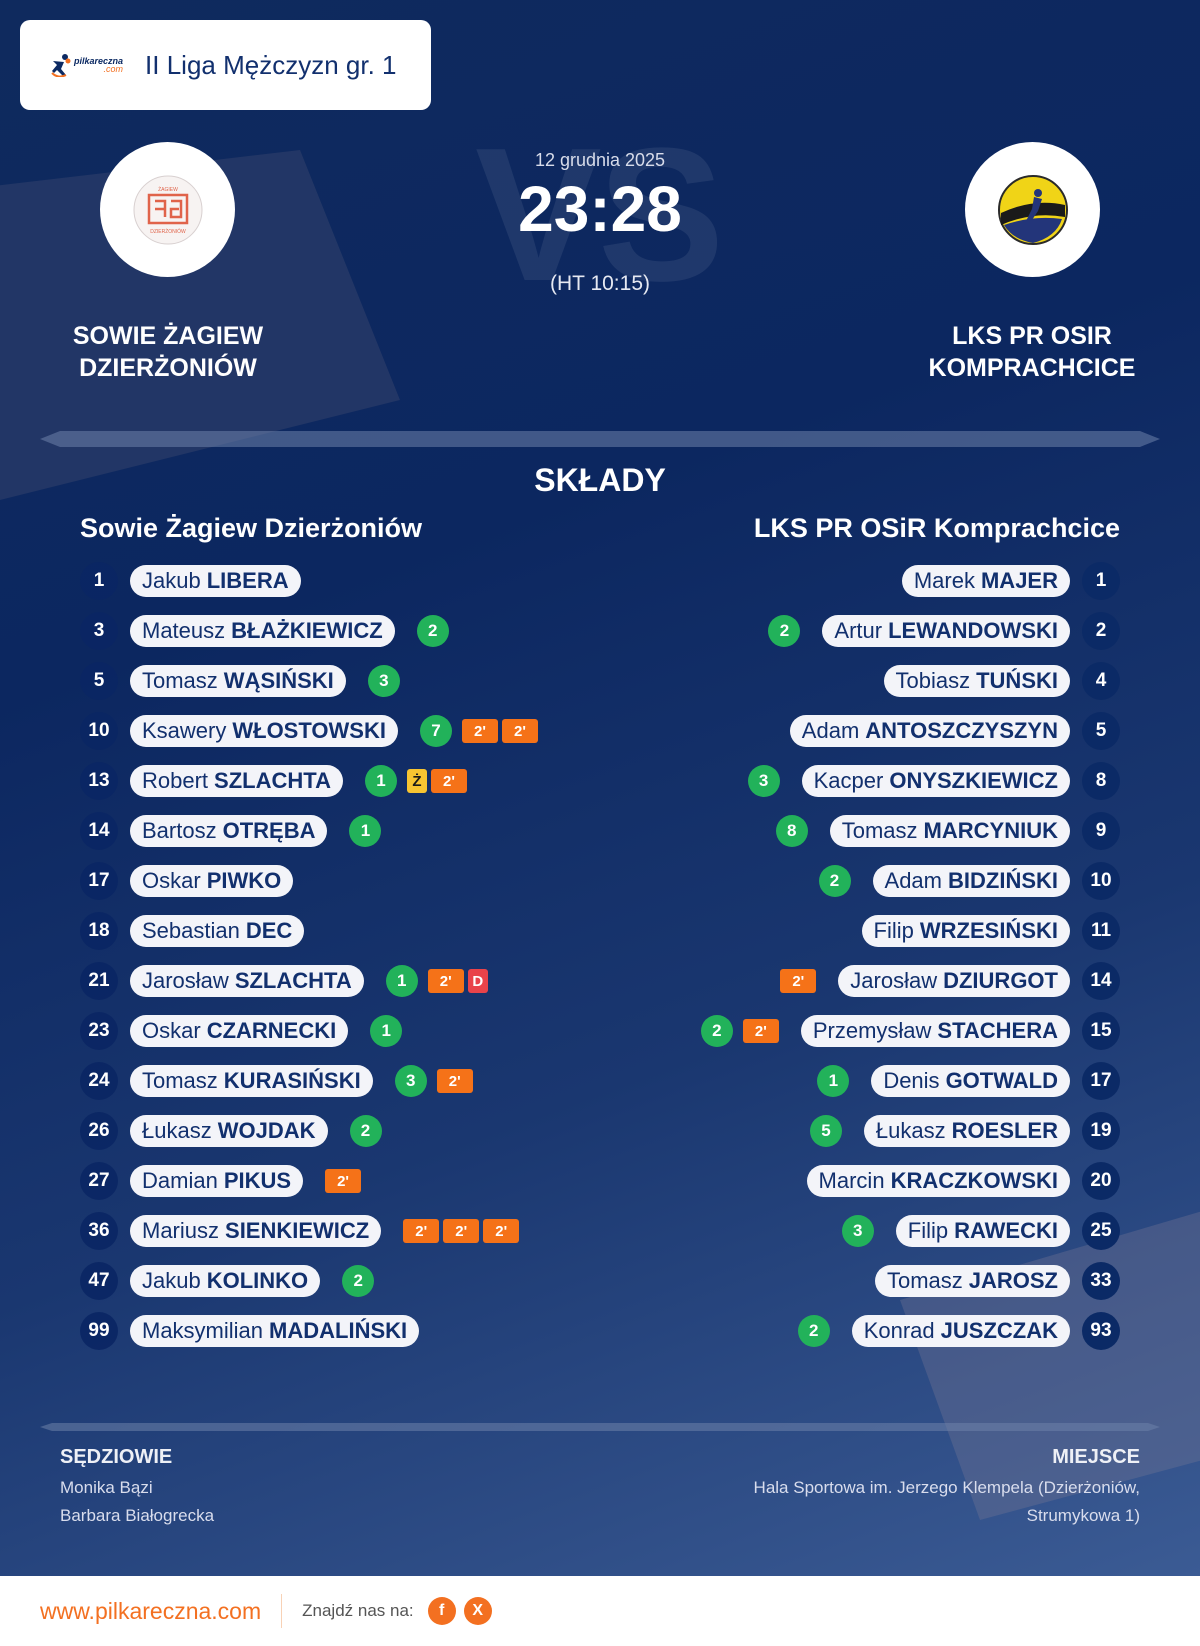  I want to click on player-name: Oskar PIWKO, so click(212, 881).